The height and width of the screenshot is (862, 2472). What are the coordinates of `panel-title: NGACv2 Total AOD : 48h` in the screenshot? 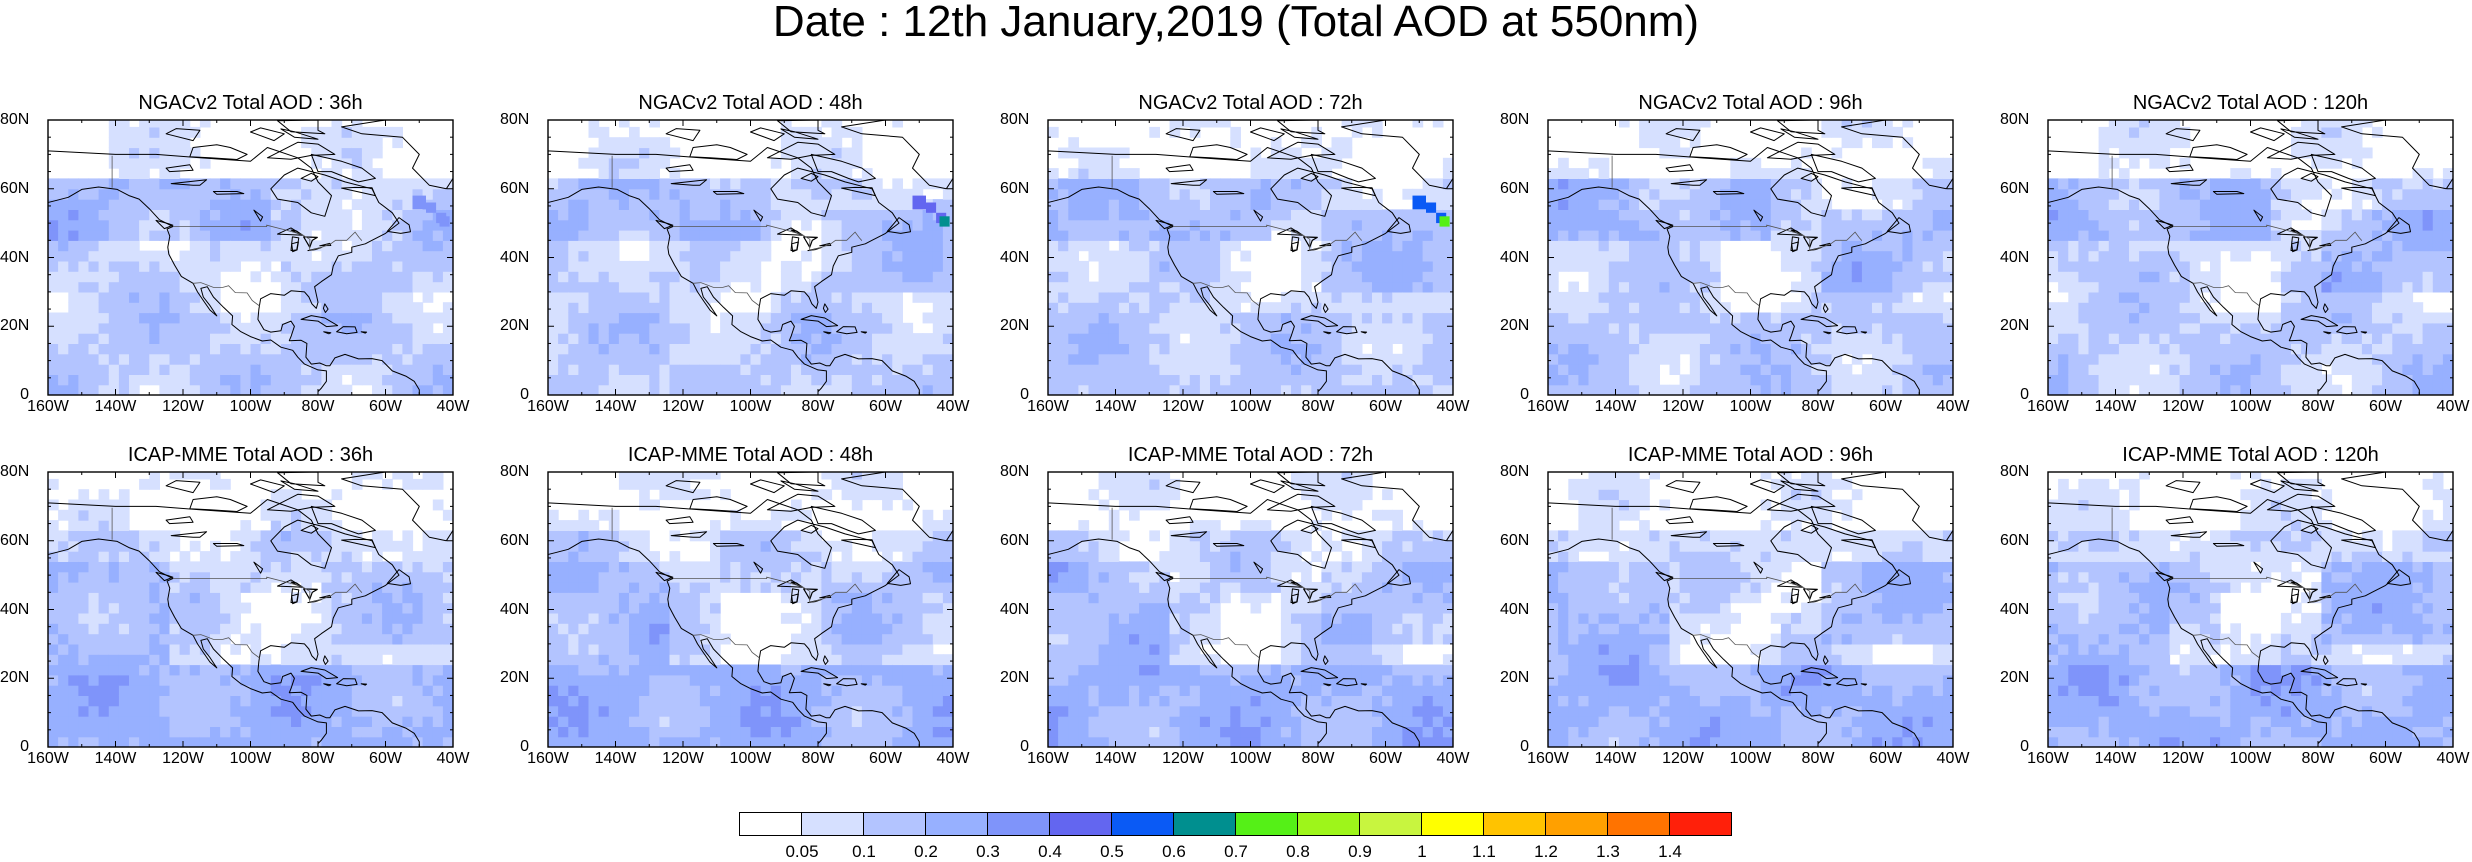 It's located at (750, 103).